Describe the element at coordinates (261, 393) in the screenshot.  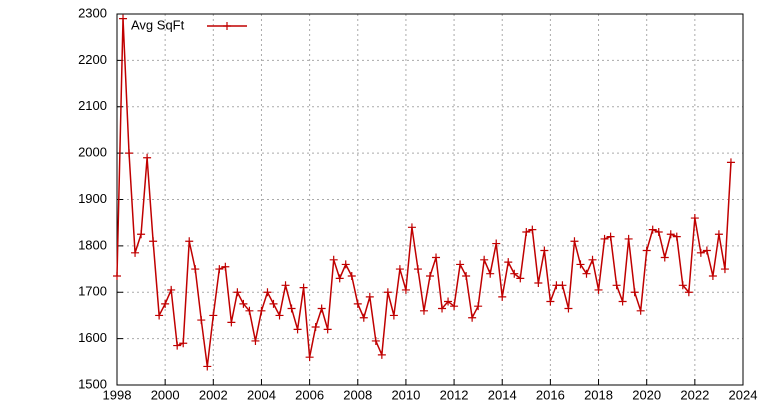
I see `x-tick-label: 2004` at that location.